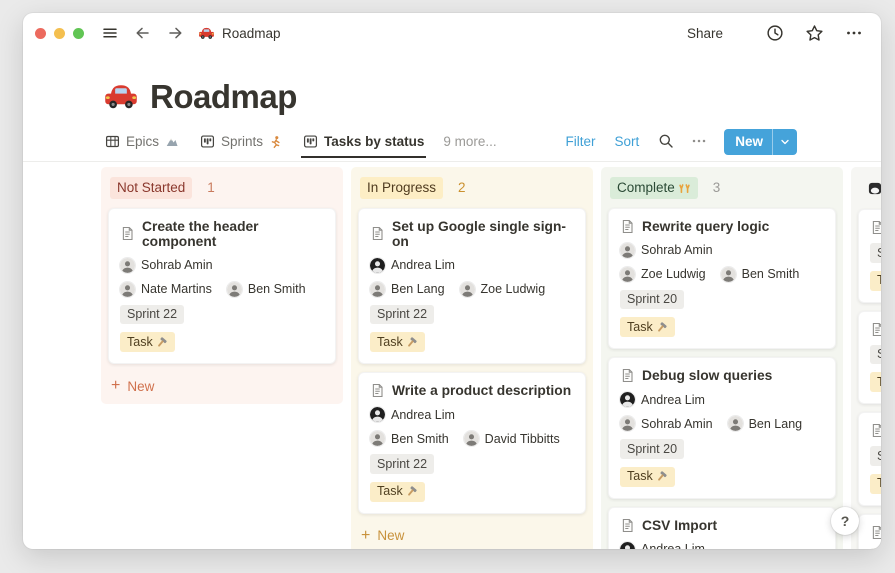 The image size is (895, 573). I want to click on assignee-row: Ben Lang Zoe Ludwig, so click(472, 289).